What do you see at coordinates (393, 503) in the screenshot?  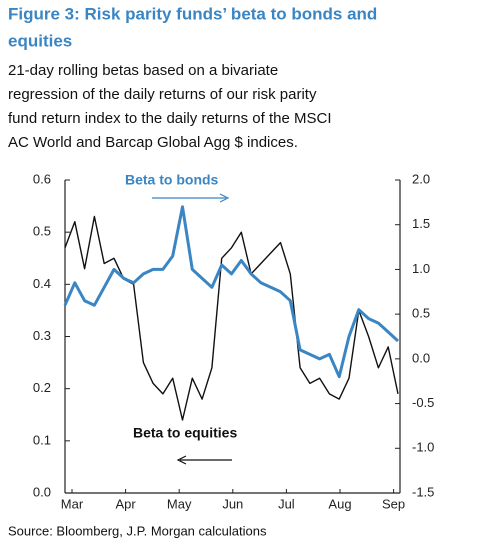 I see `x-tick-label: Sep` at bounding box center [393, 503].